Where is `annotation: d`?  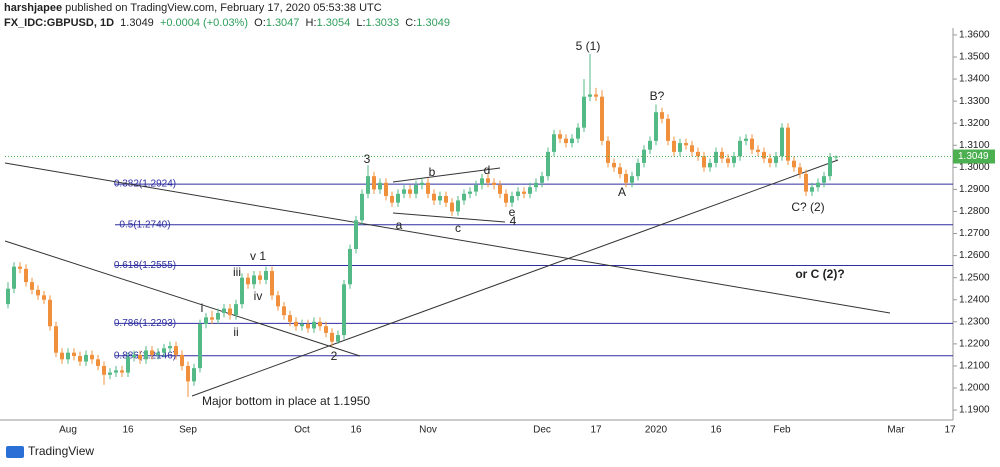
annotation: d is located at coordinates (487, 170).